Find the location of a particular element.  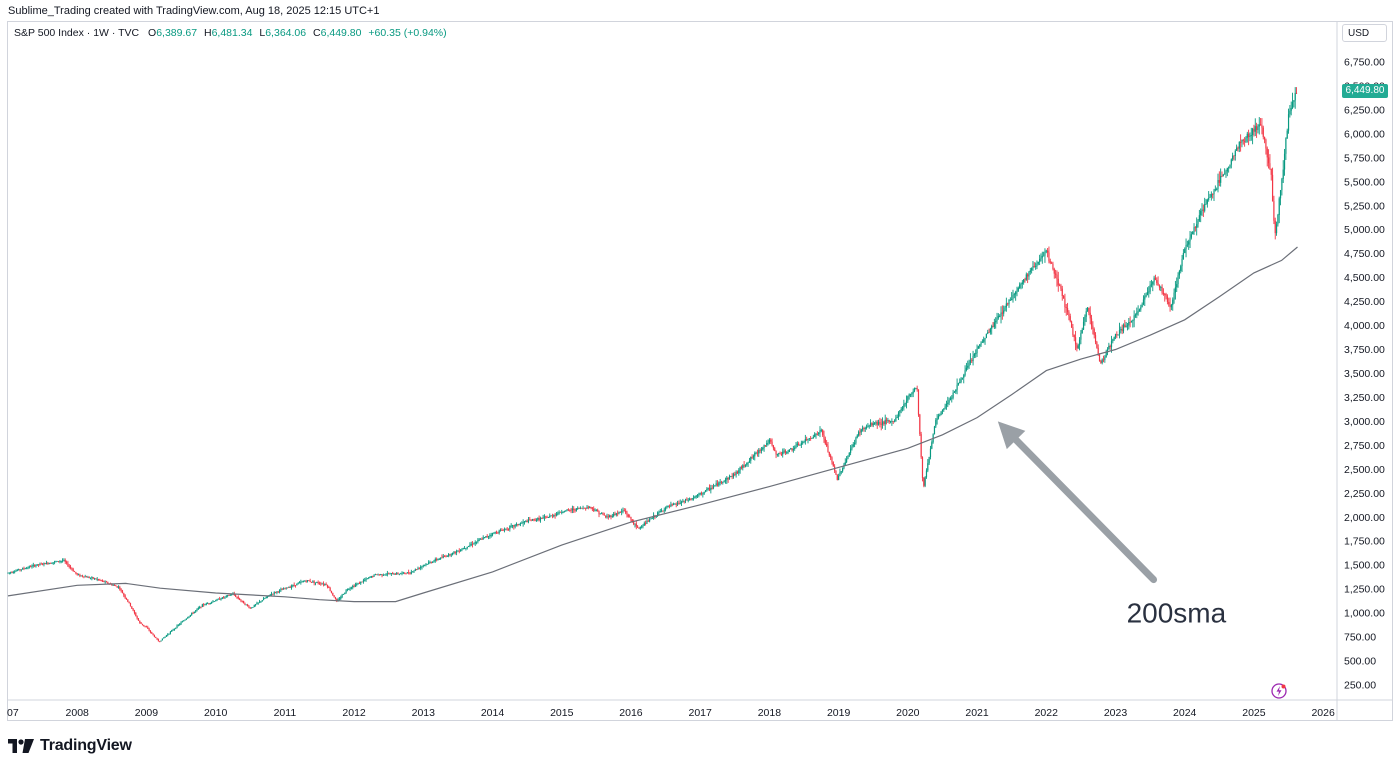

annotation-arrow is located at coordinates (1077, 502).